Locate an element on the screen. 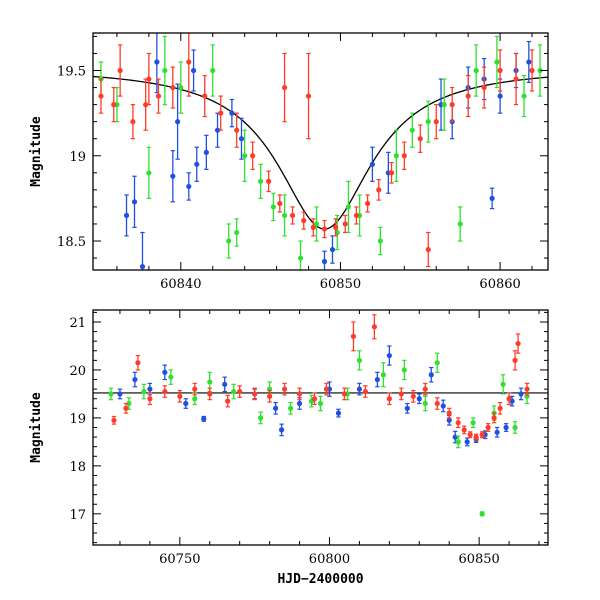  x-tick-label: 60800 is located at coordinates (329, 559).